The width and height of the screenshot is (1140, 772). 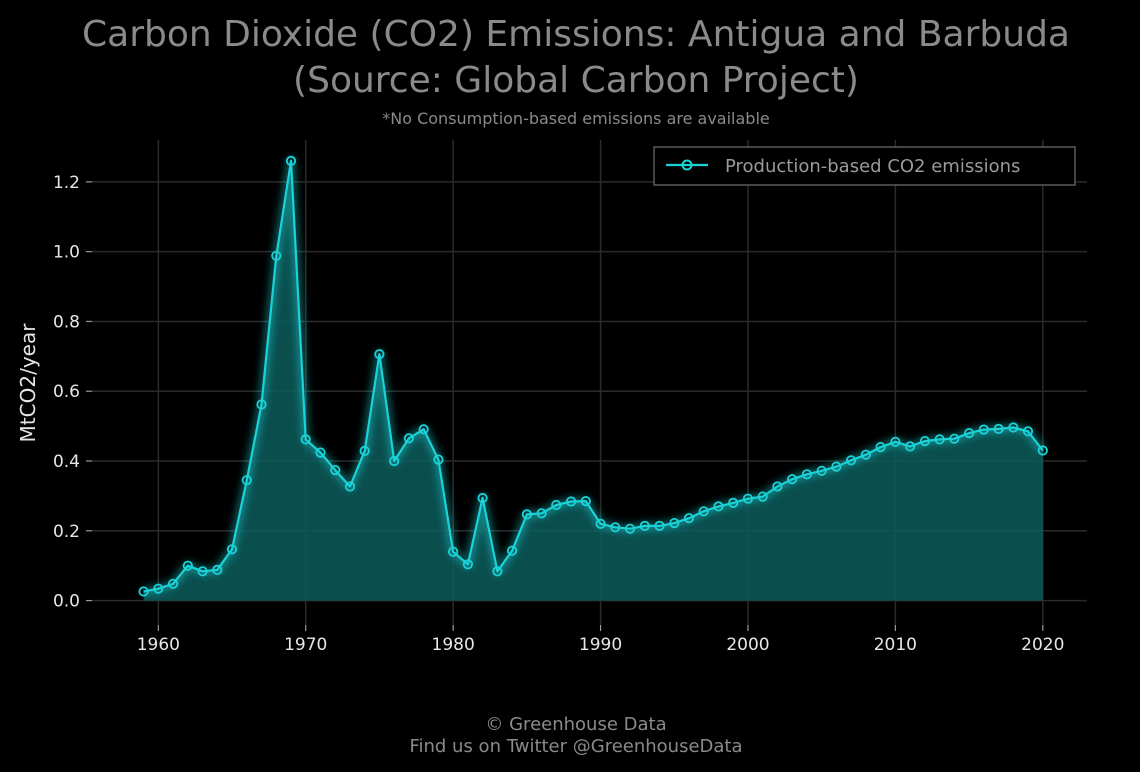 I want to click on data-point-1964, so click(x=217, y=570).